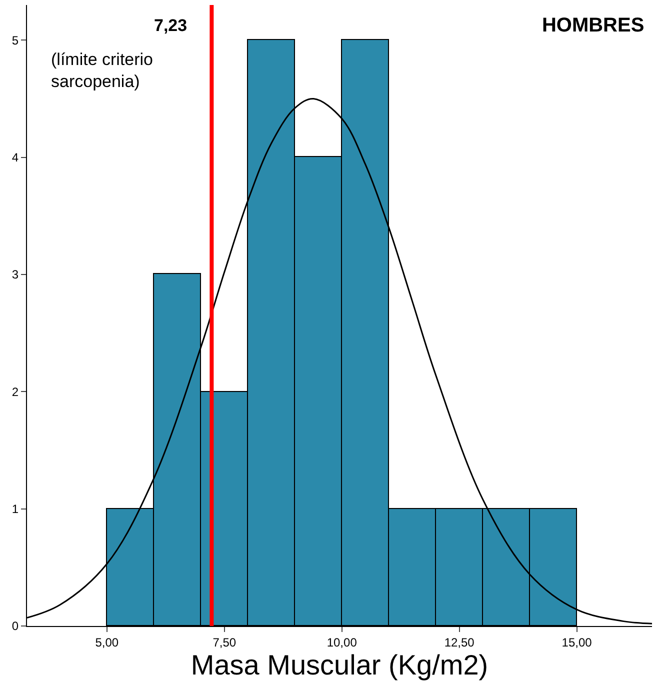 Image resolution: width=654 pixels, height=696 pixels. I want to click on x-tick-label: 10,00, so click(342, 642).